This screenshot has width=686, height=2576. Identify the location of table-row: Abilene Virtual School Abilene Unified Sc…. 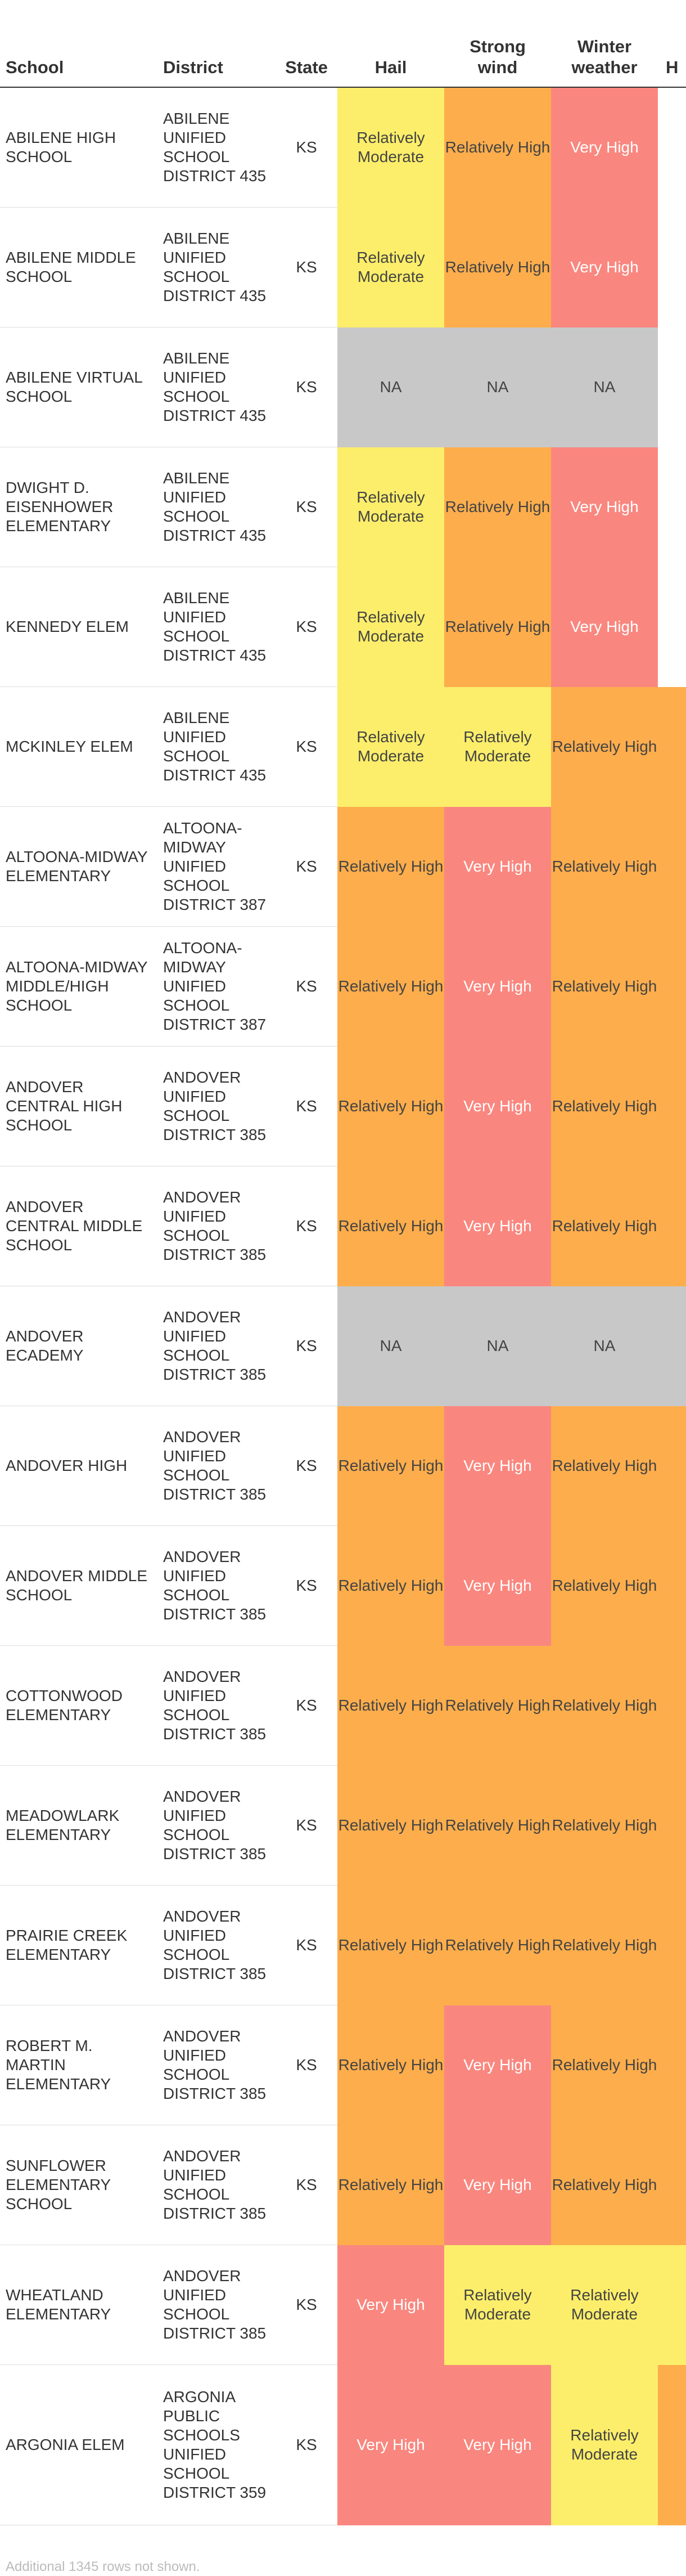
(343, 387).